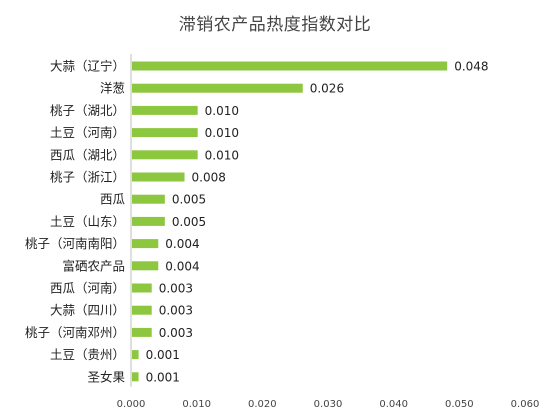  What do you see at coordinates (87, 310) in the screenshot?
I see `category-label: 大蒜（四川）` at bounding box center [87, 310].